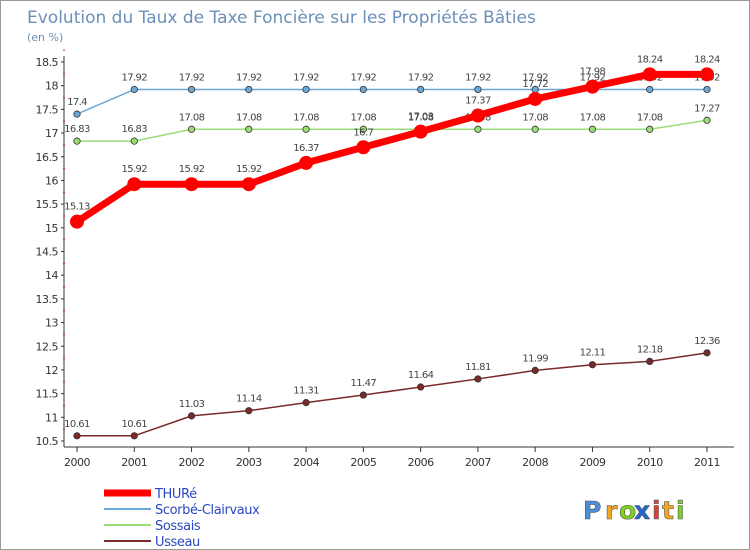 This screenshot has height=550, width=750. Describe the element at coordinates (611, 510) in the screenshot. I see `logo-letter: r` at that location.